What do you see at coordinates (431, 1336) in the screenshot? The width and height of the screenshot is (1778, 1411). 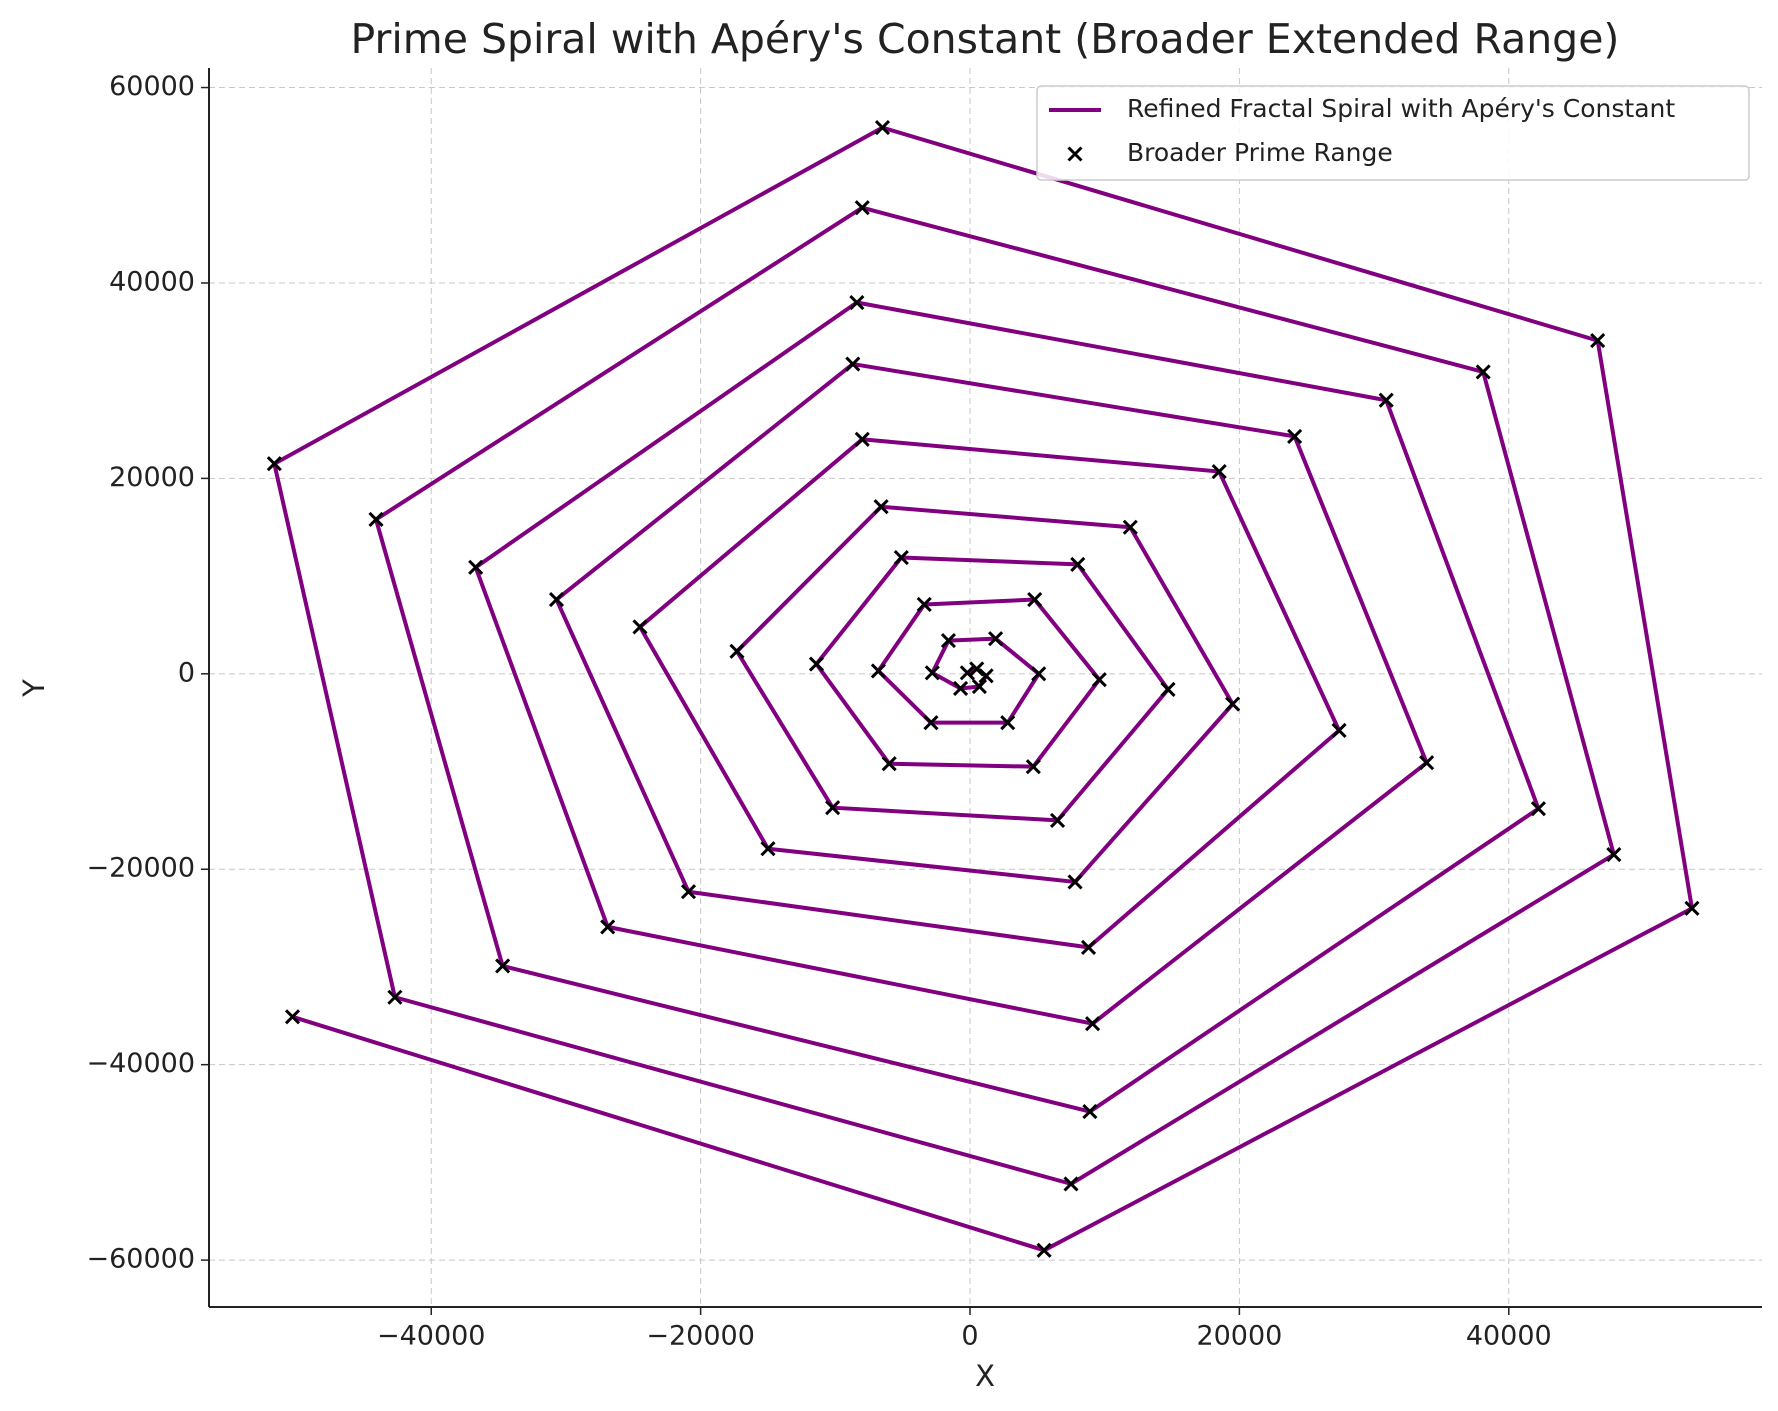 I see `x-tick-label: −40000` at bounding box center [431, 1336].